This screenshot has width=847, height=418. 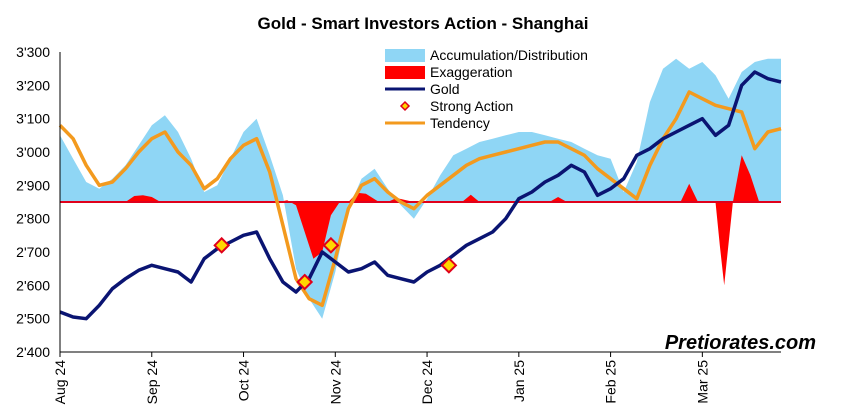 I want to click on legend-label-strong-action: Strong Action, so click(x=471, y=106).